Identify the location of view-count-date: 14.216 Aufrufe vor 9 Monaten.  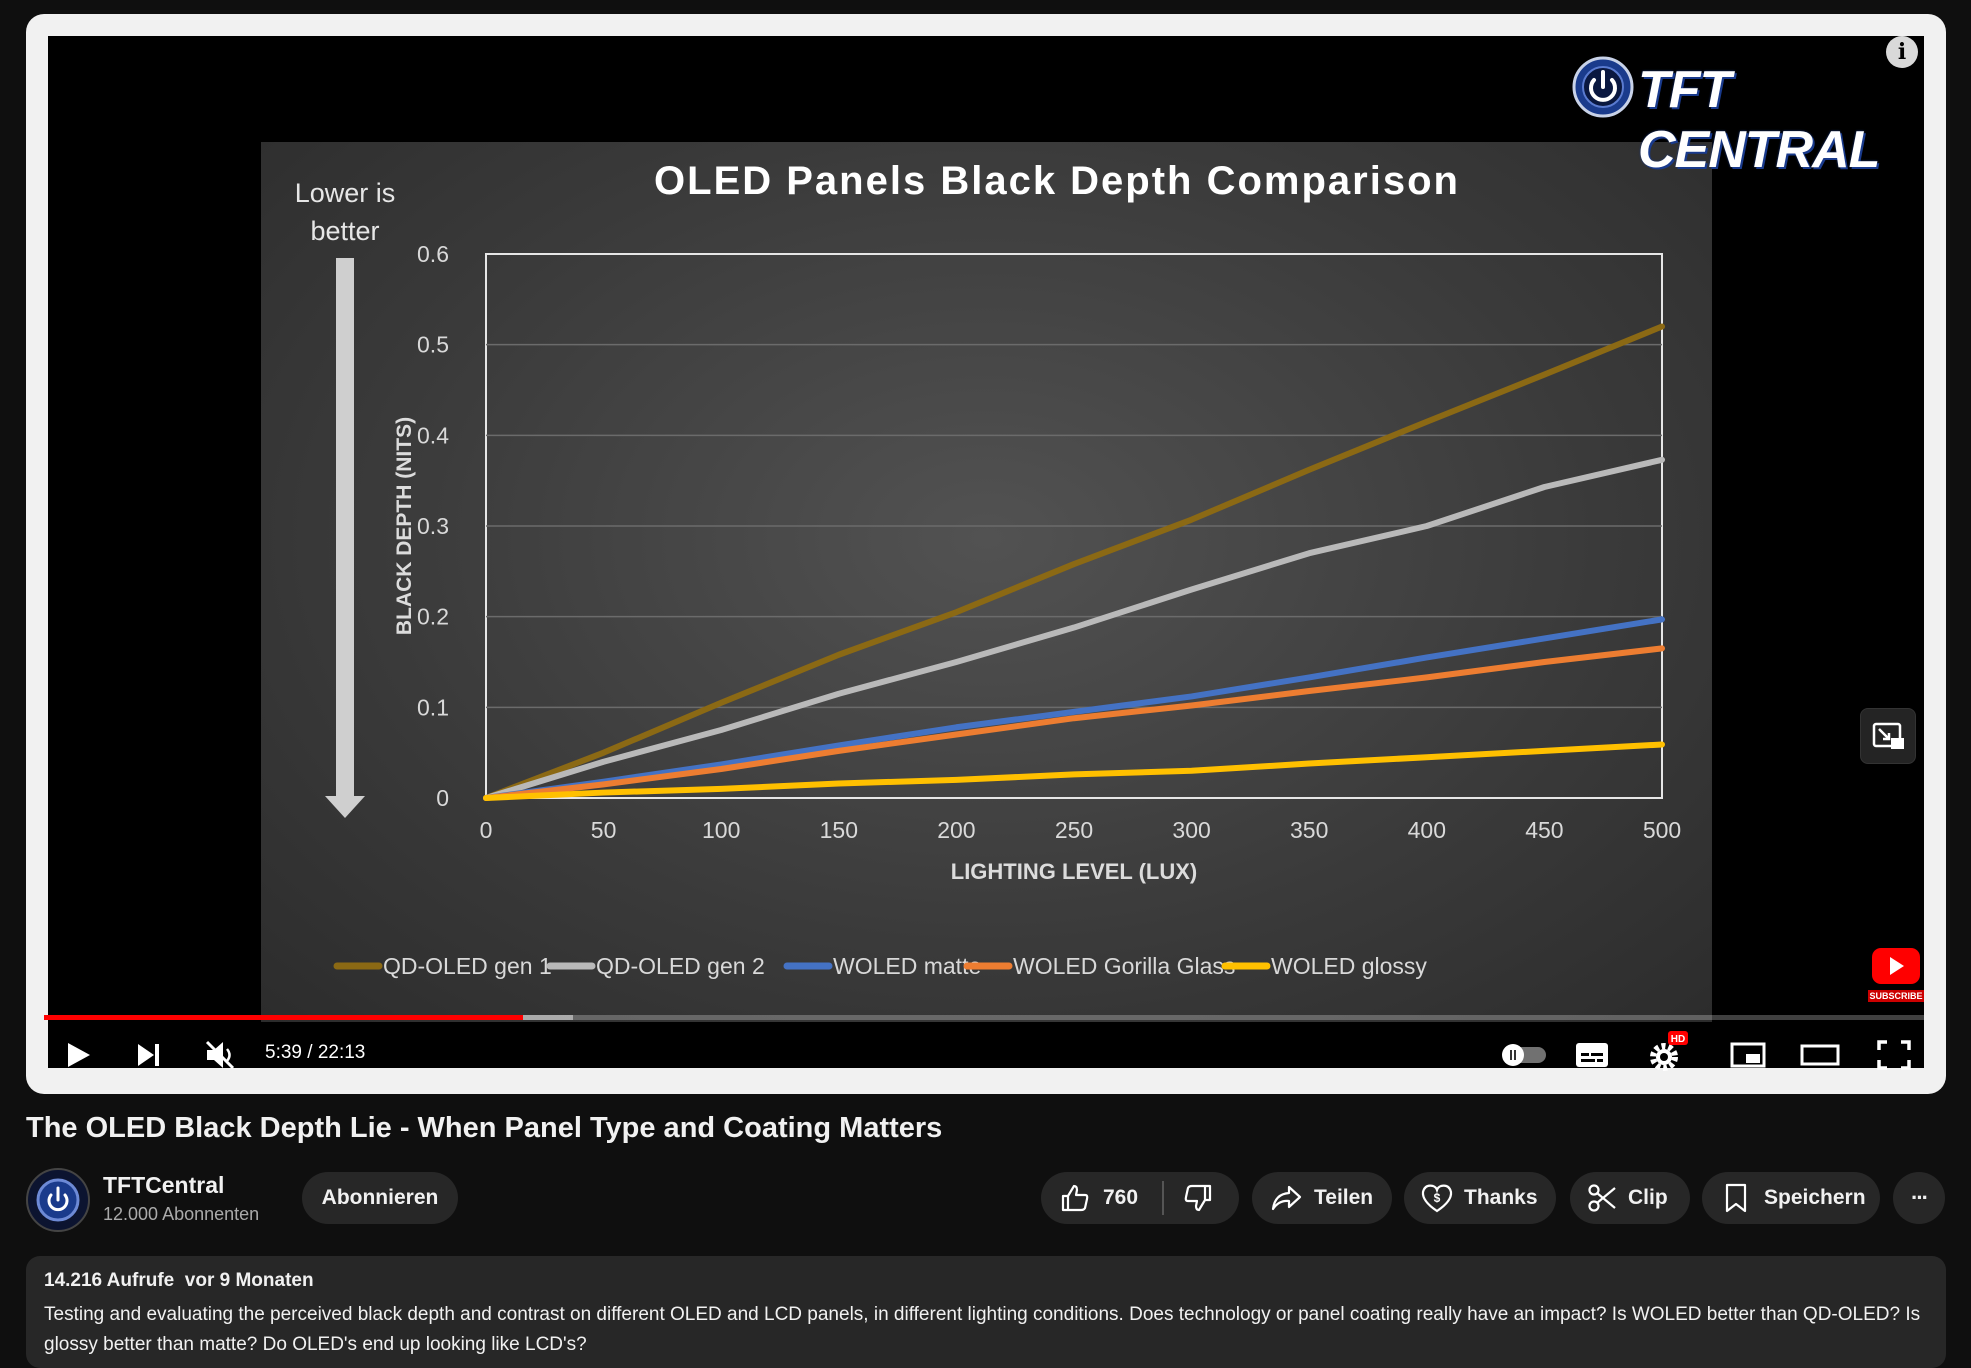
(179, 1280).